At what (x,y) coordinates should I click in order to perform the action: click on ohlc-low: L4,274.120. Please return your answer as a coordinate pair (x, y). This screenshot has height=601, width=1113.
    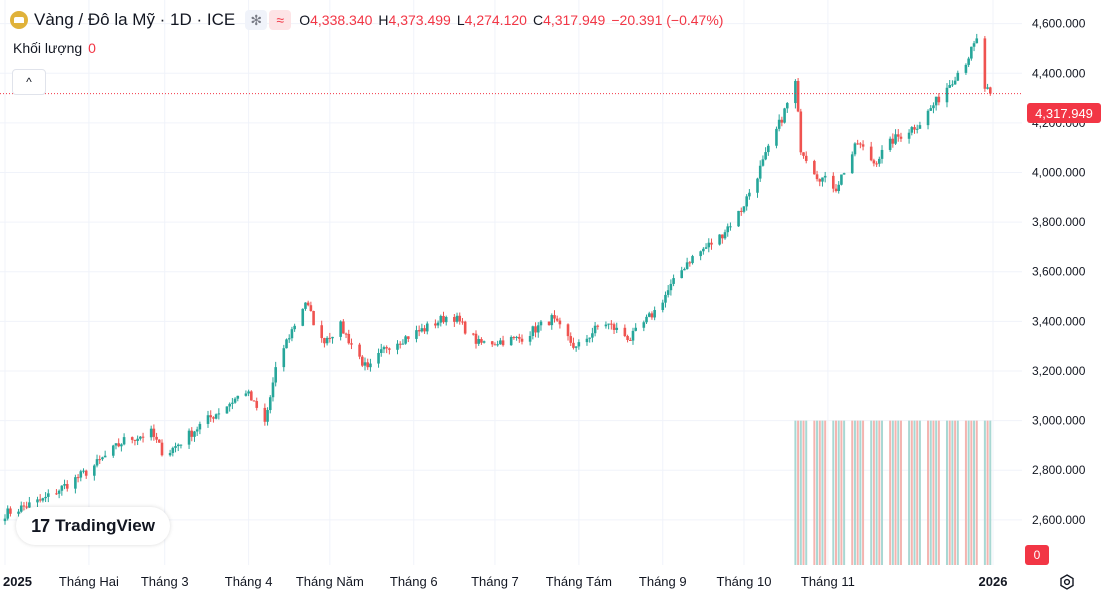
    Looking at the image, I should click on (491, 20).